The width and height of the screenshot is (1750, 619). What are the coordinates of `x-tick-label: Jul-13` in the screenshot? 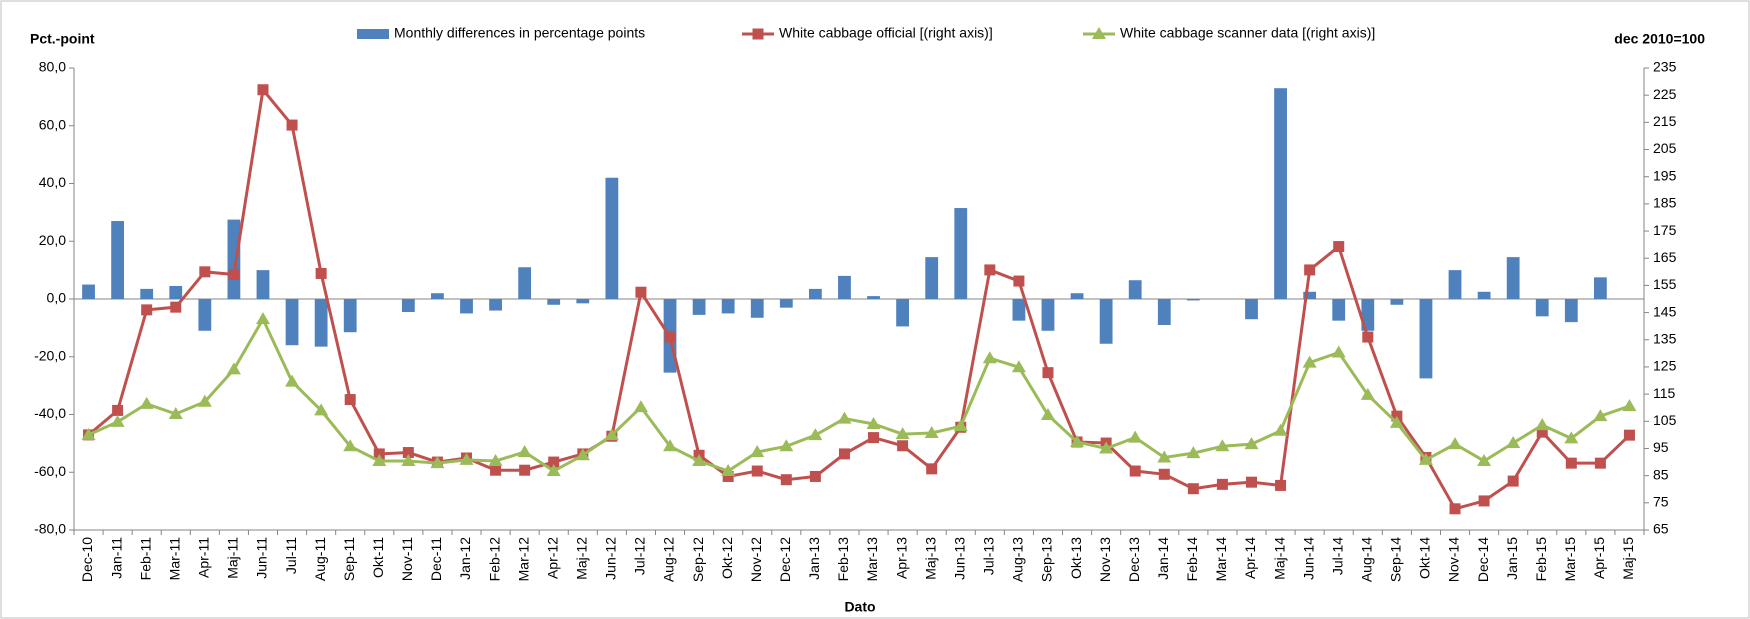 It's located at (989, 556).